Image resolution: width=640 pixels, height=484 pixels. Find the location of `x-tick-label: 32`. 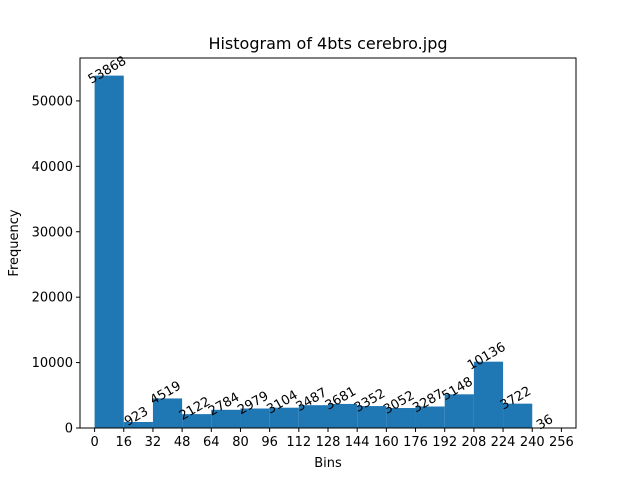

x-tick-label: 32 is located at coordinates (153, 442).